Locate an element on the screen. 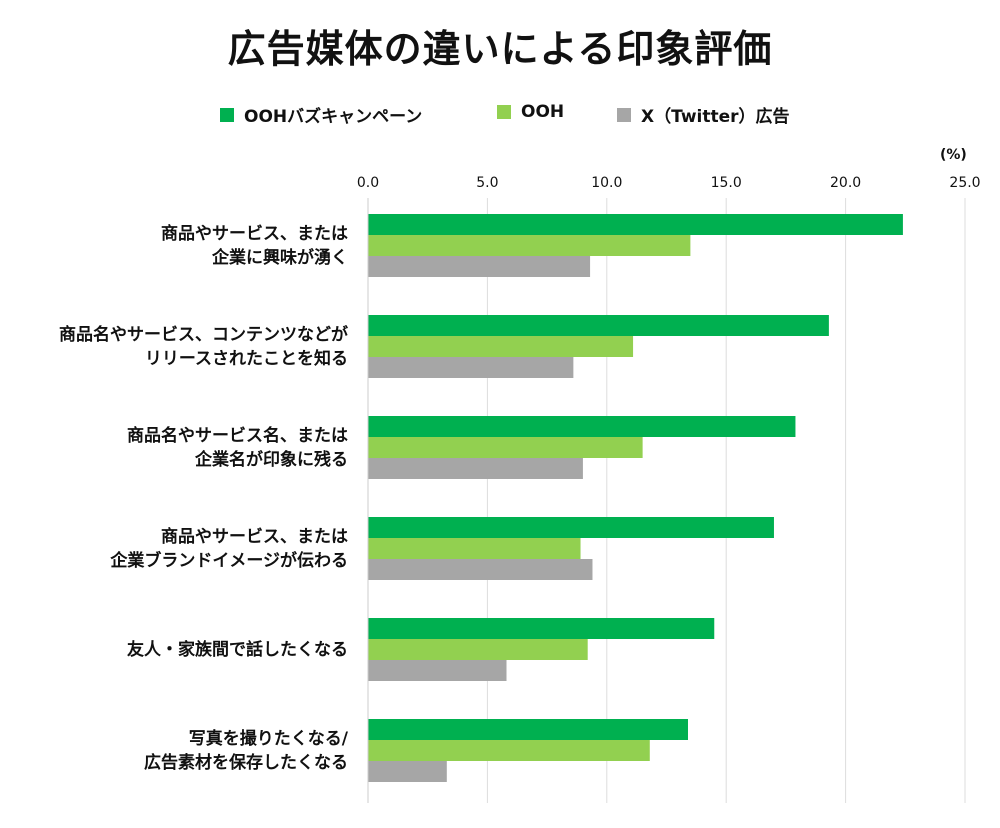 The height and width of the screenshot is (828, 1000). legend-item-ooh: OOH is located at coordinates (530, 112).